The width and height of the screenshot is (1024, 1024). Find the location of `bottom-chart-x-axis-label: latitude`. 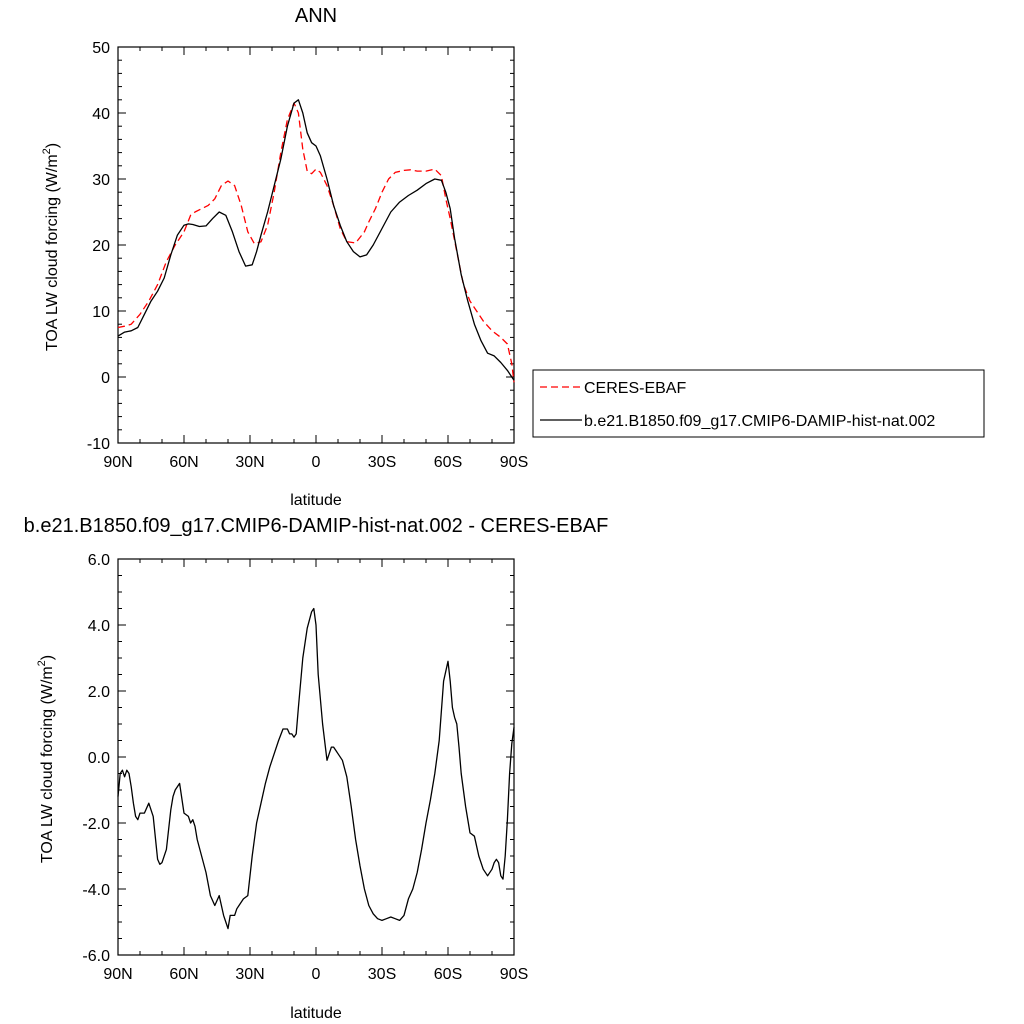

bottom-chart-x-axis-label: latitude is located at coordinates (316, 1013).